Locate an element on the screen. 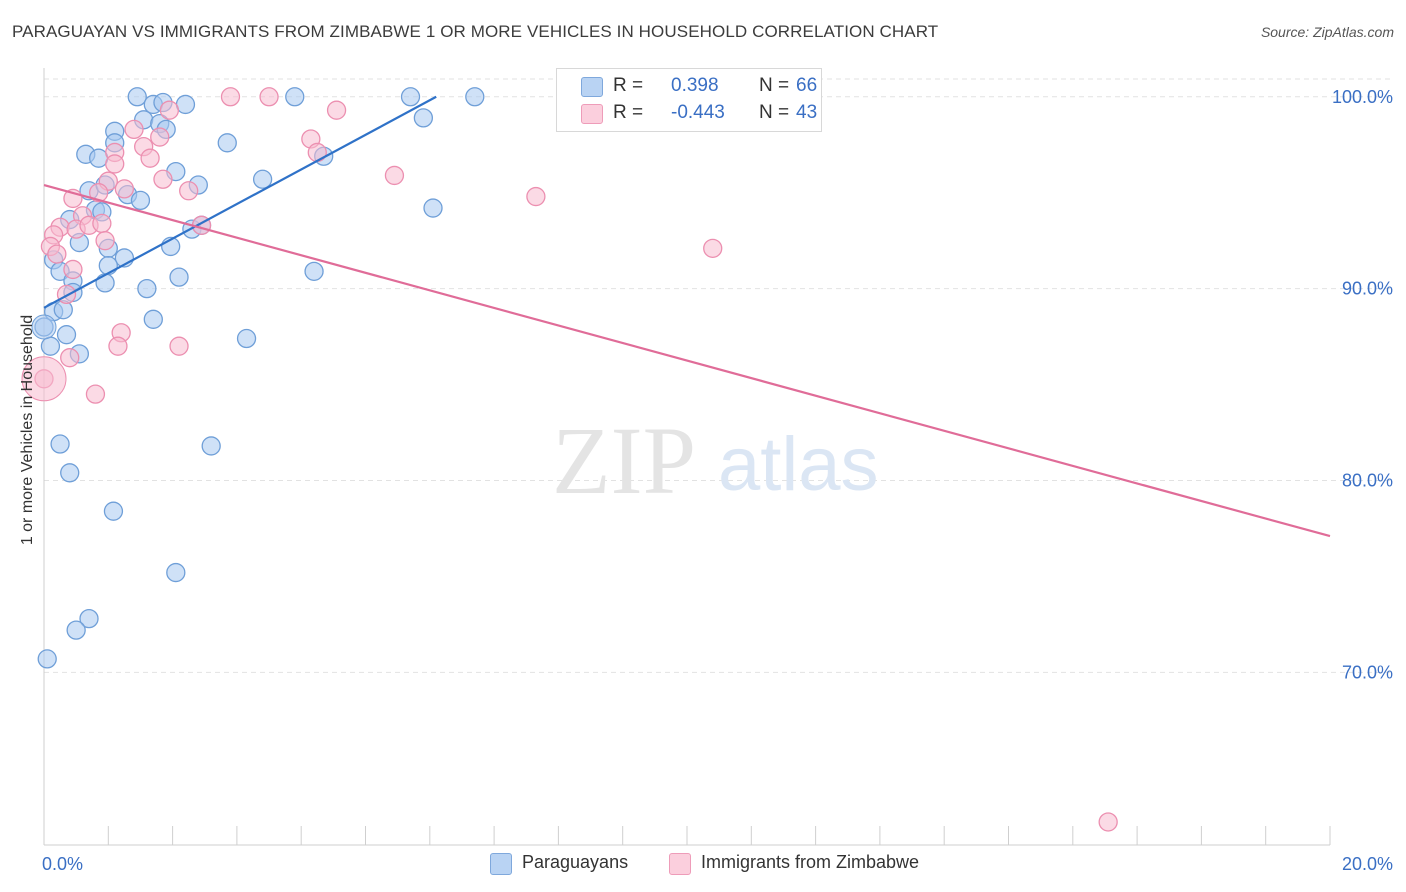 The width and height of the screenshot is (1406, 892). legend-r-value: -0.443 is located at coordinates (698, 112).